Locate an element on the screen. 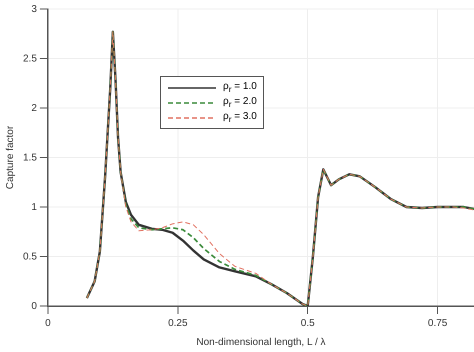  x-tick-label: 0.75 is located at coordinates (438, 323).